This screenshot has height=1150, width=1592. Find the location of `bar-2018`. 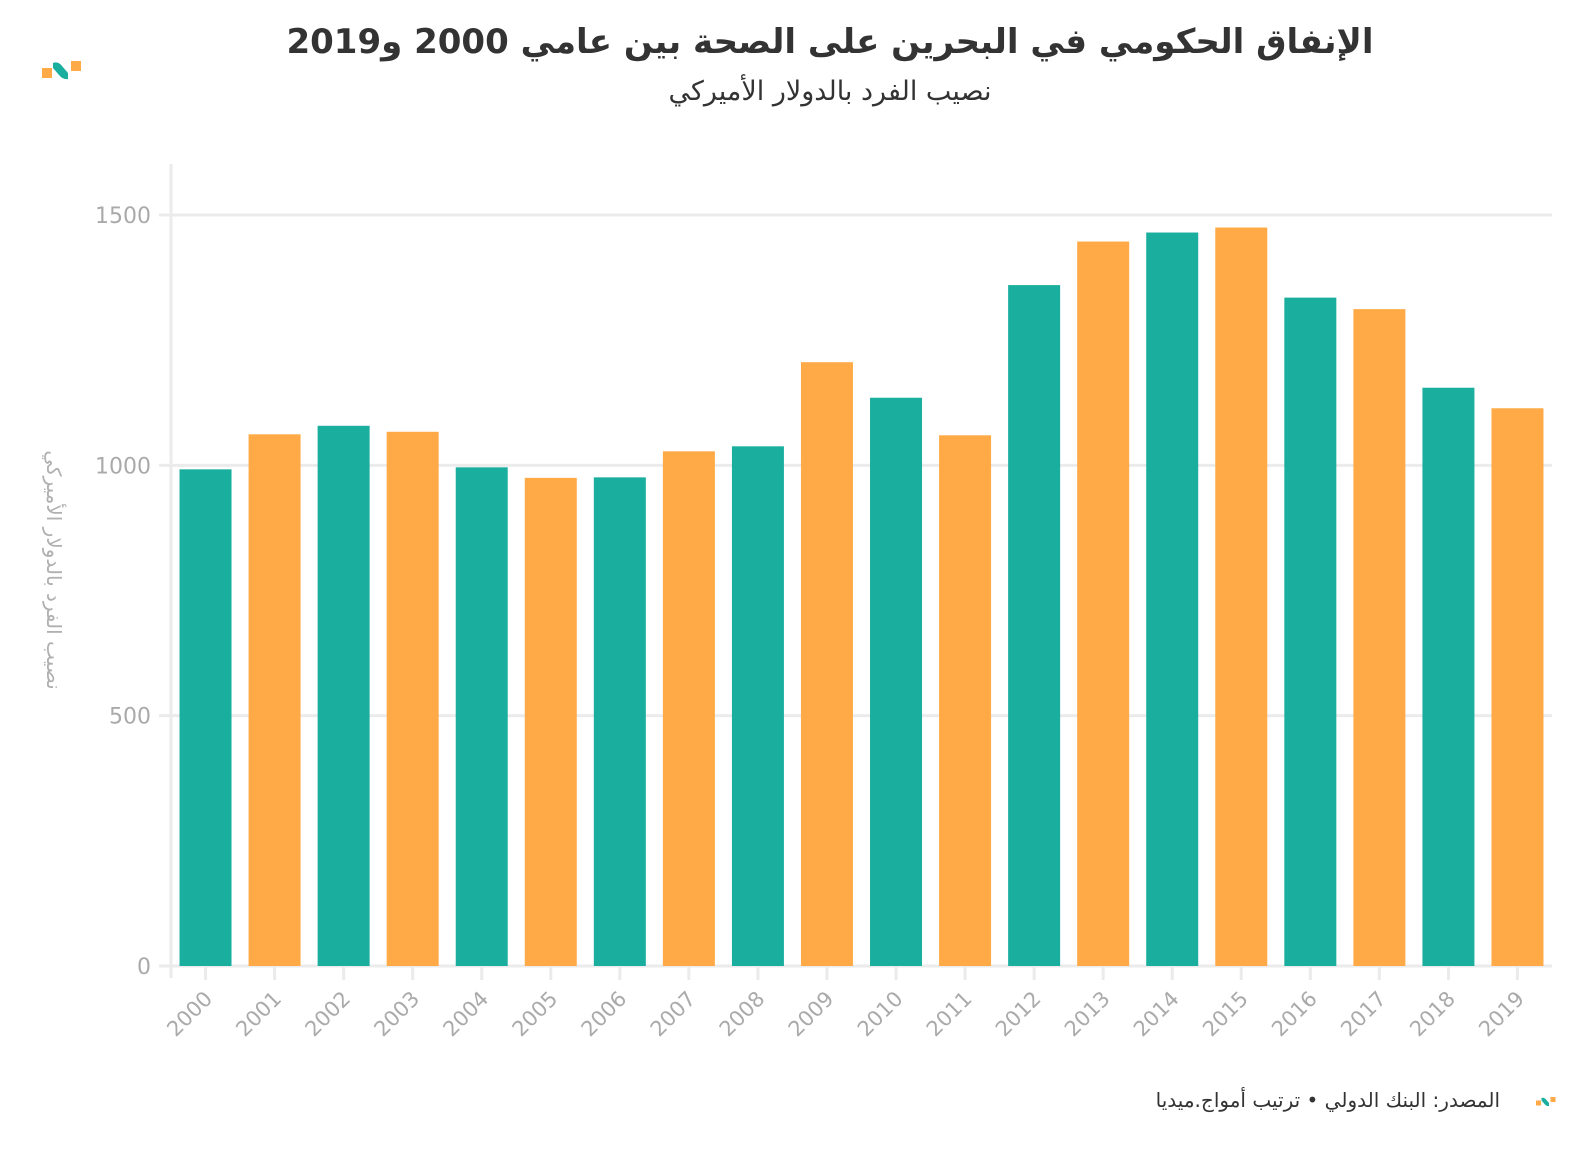

bar-2018 is located at coordinates (1448, 677).